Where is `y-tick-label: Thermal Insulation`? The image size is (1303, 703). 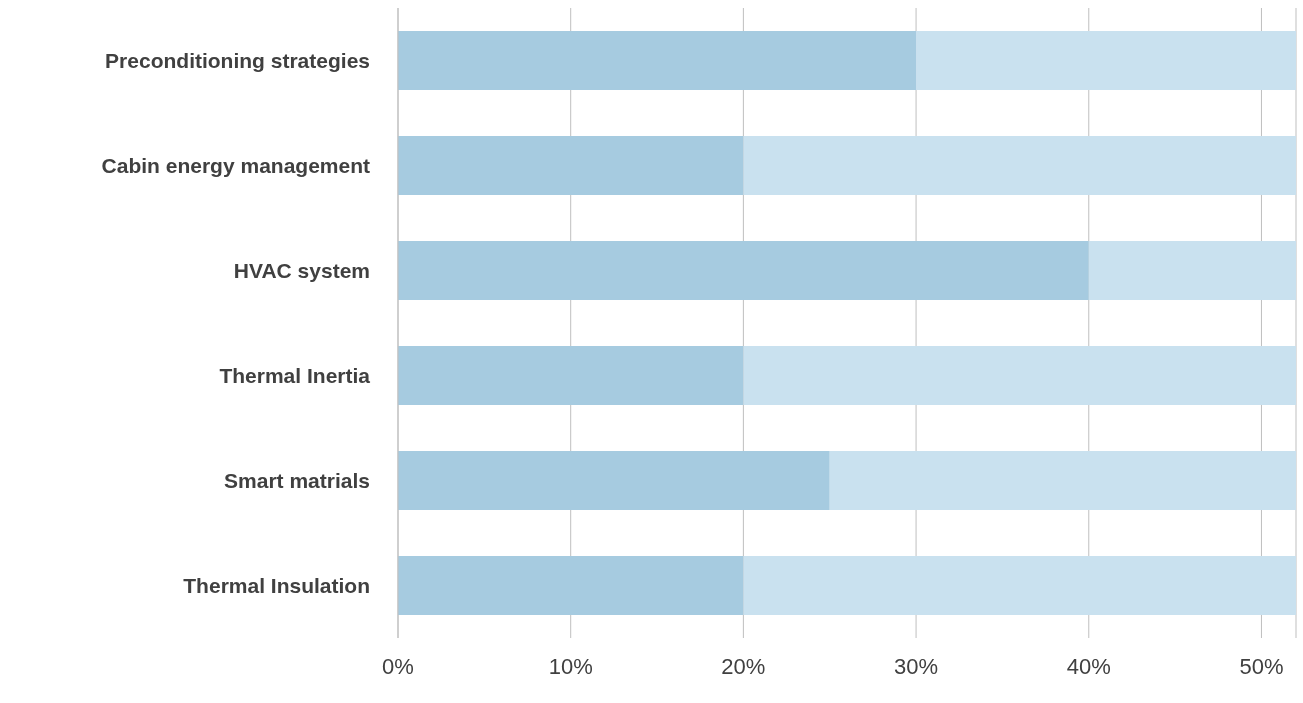
y-tick-label: Thermal Insulation is located at coordinates (276, 585).